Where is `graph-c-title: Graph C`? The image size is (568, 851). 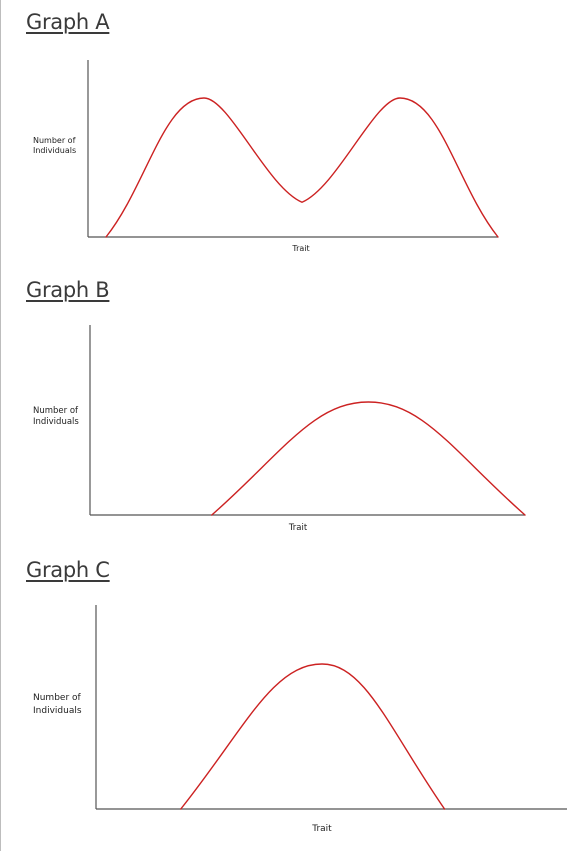
graph-c-title: Graph C is located at coordinates (68, 570).